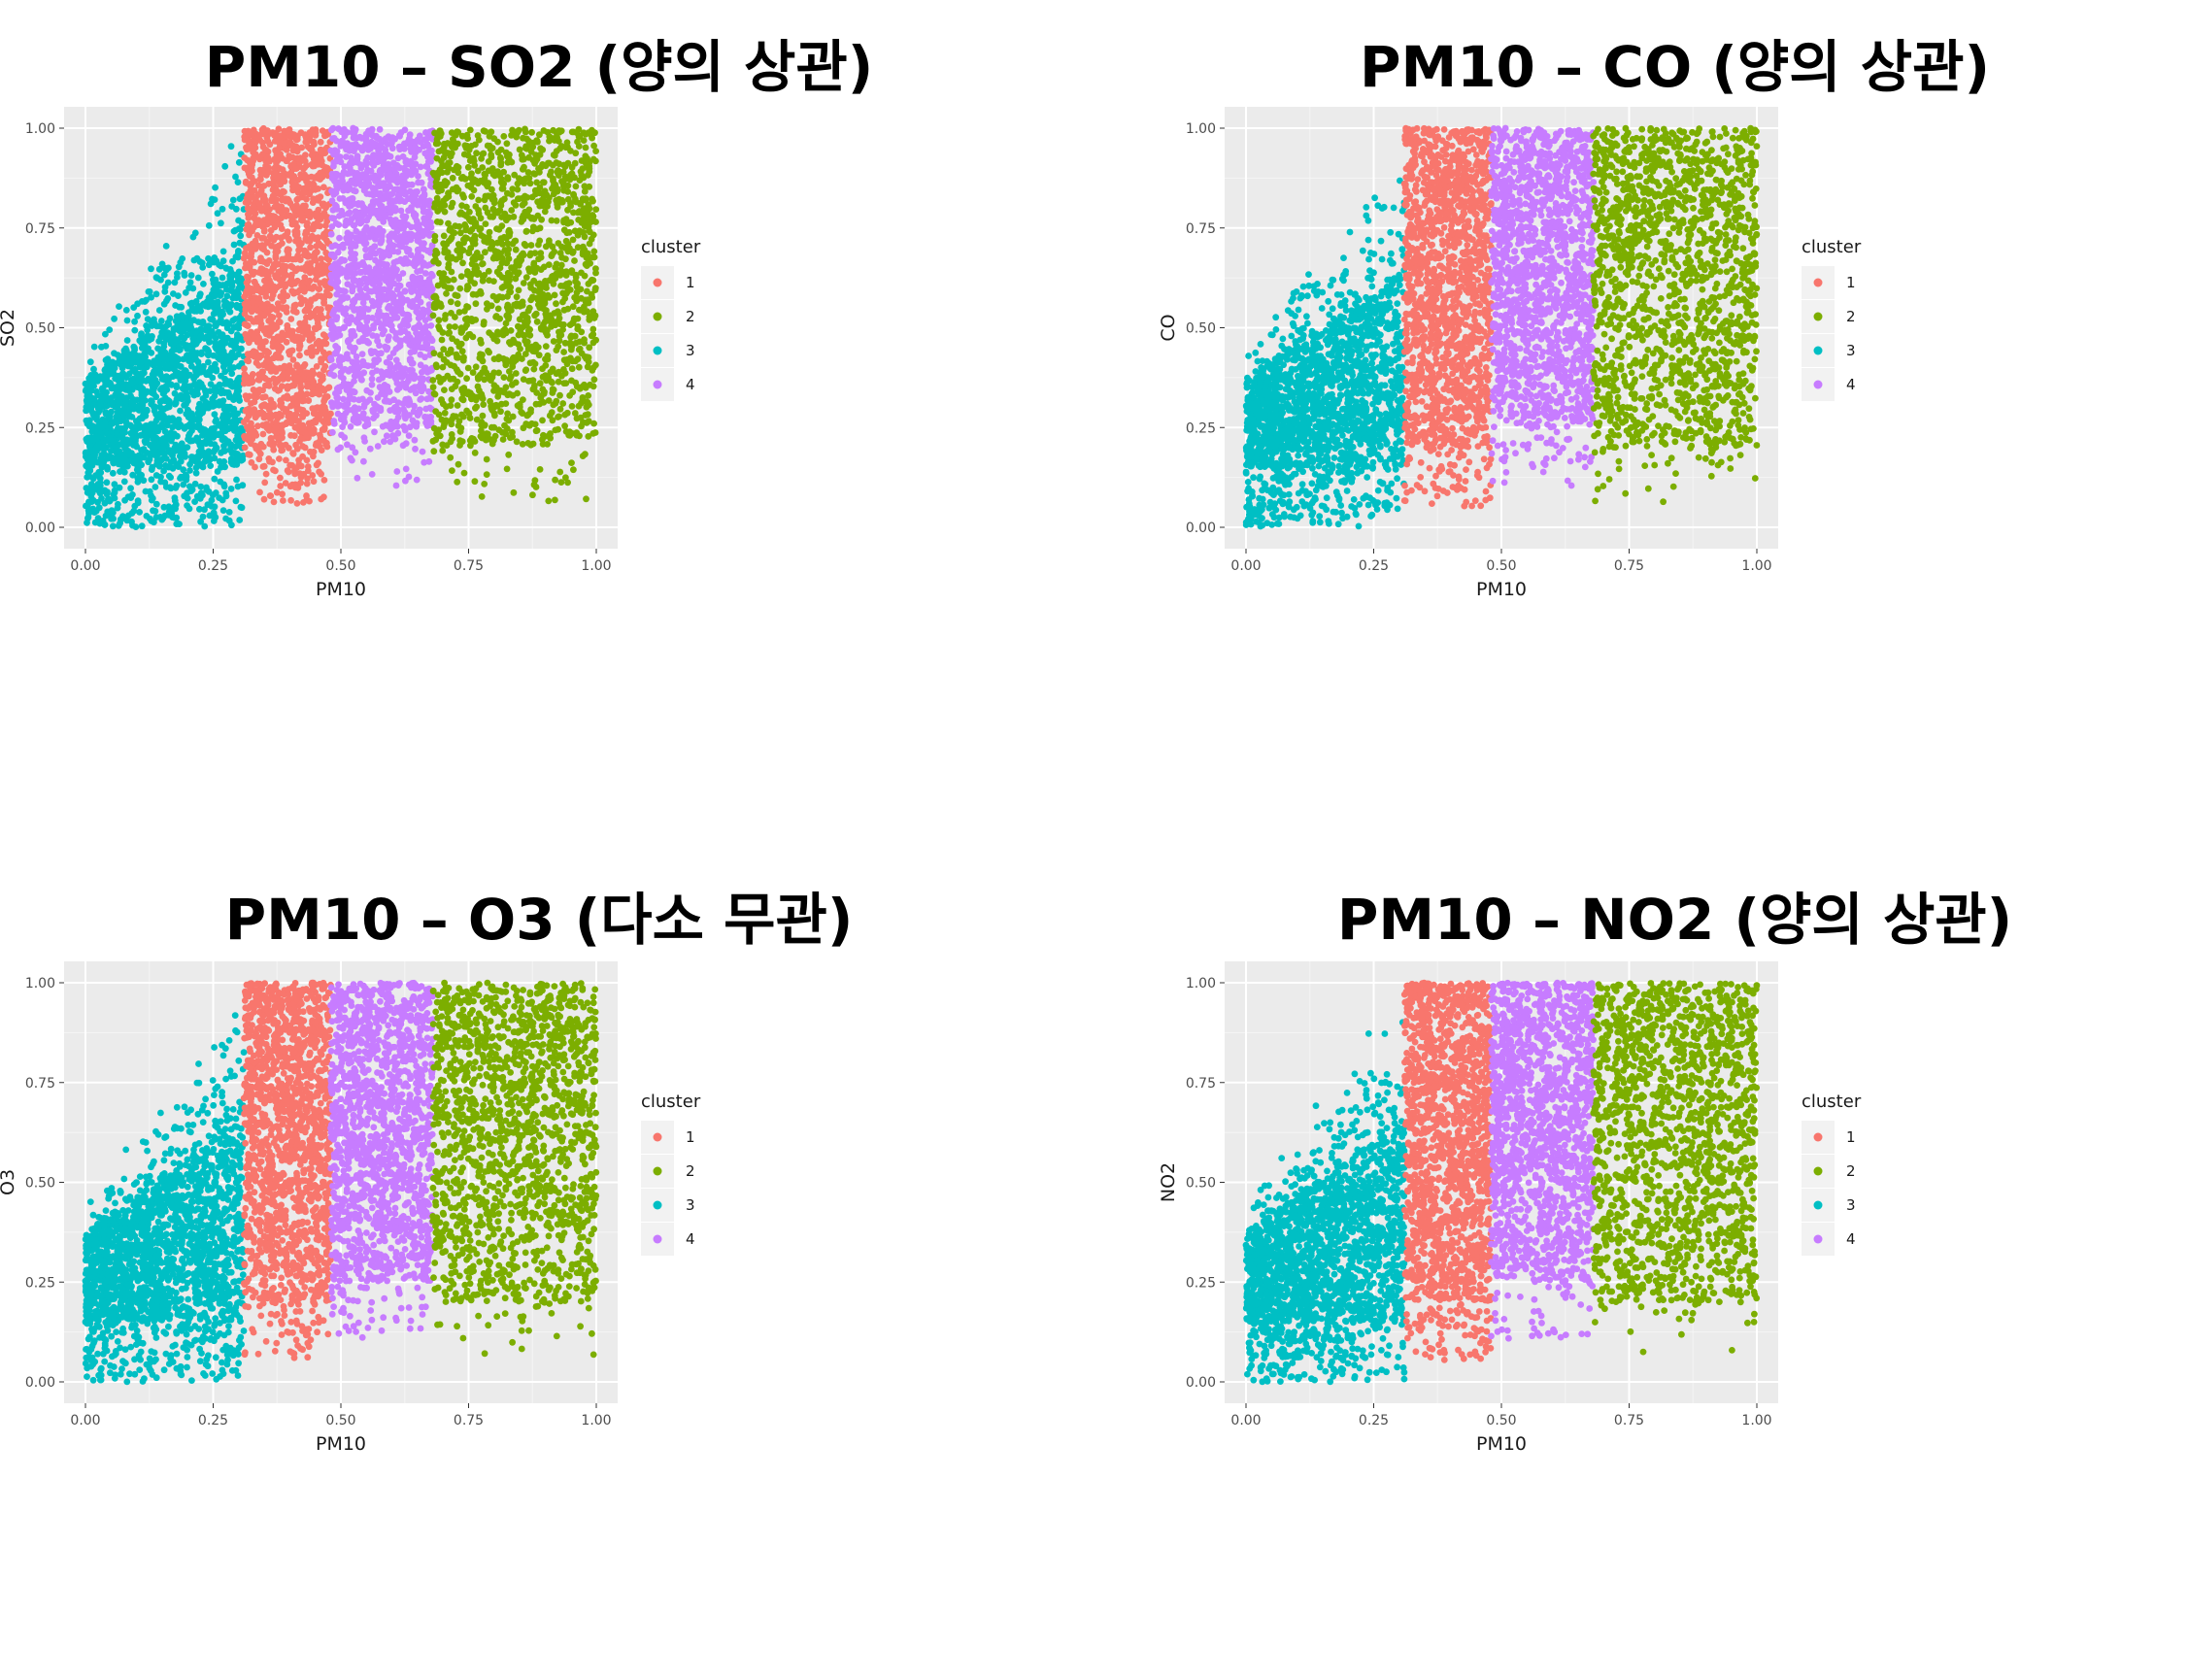  Describe the element at coordinates (85, 566) in the screenshot. I see `x-tick-label: 0.00` at that location.